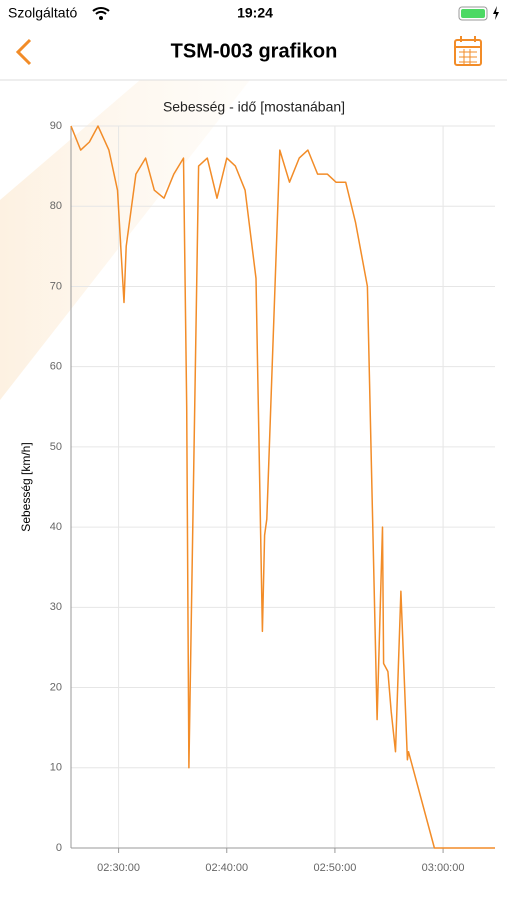 Image resolution: width=507 pixels, height=900 pixels. I want to click on x-tick-label: 02:50:00, so click(335, 868).